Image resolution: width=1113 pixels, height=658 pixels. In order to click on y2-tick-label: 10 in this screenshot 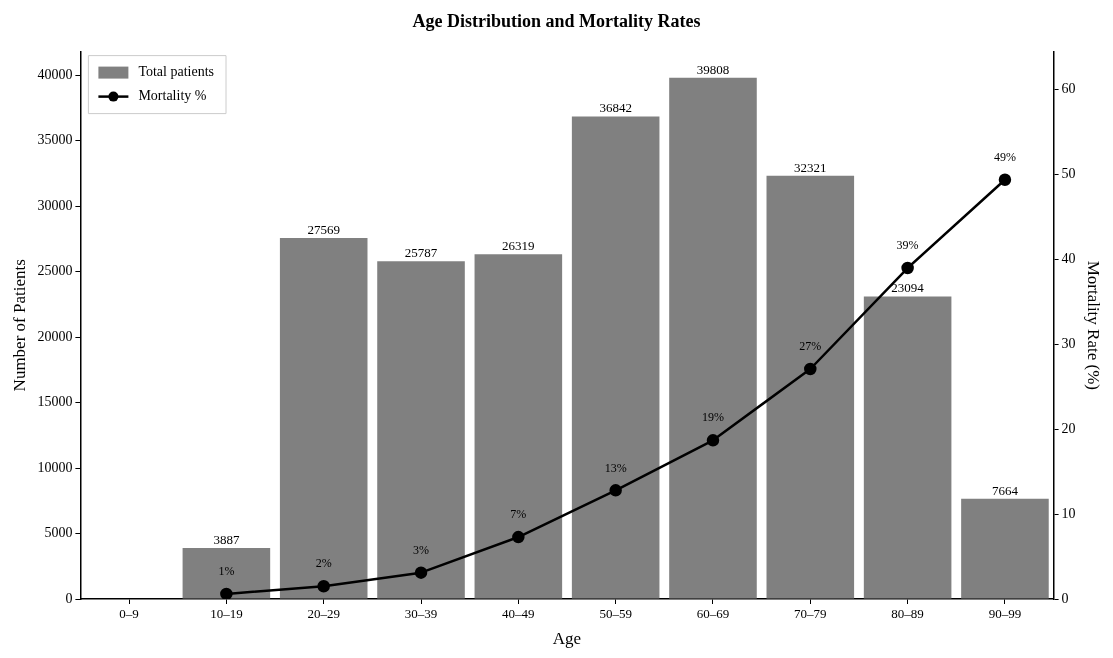, I will do `click(1068, 513)`.